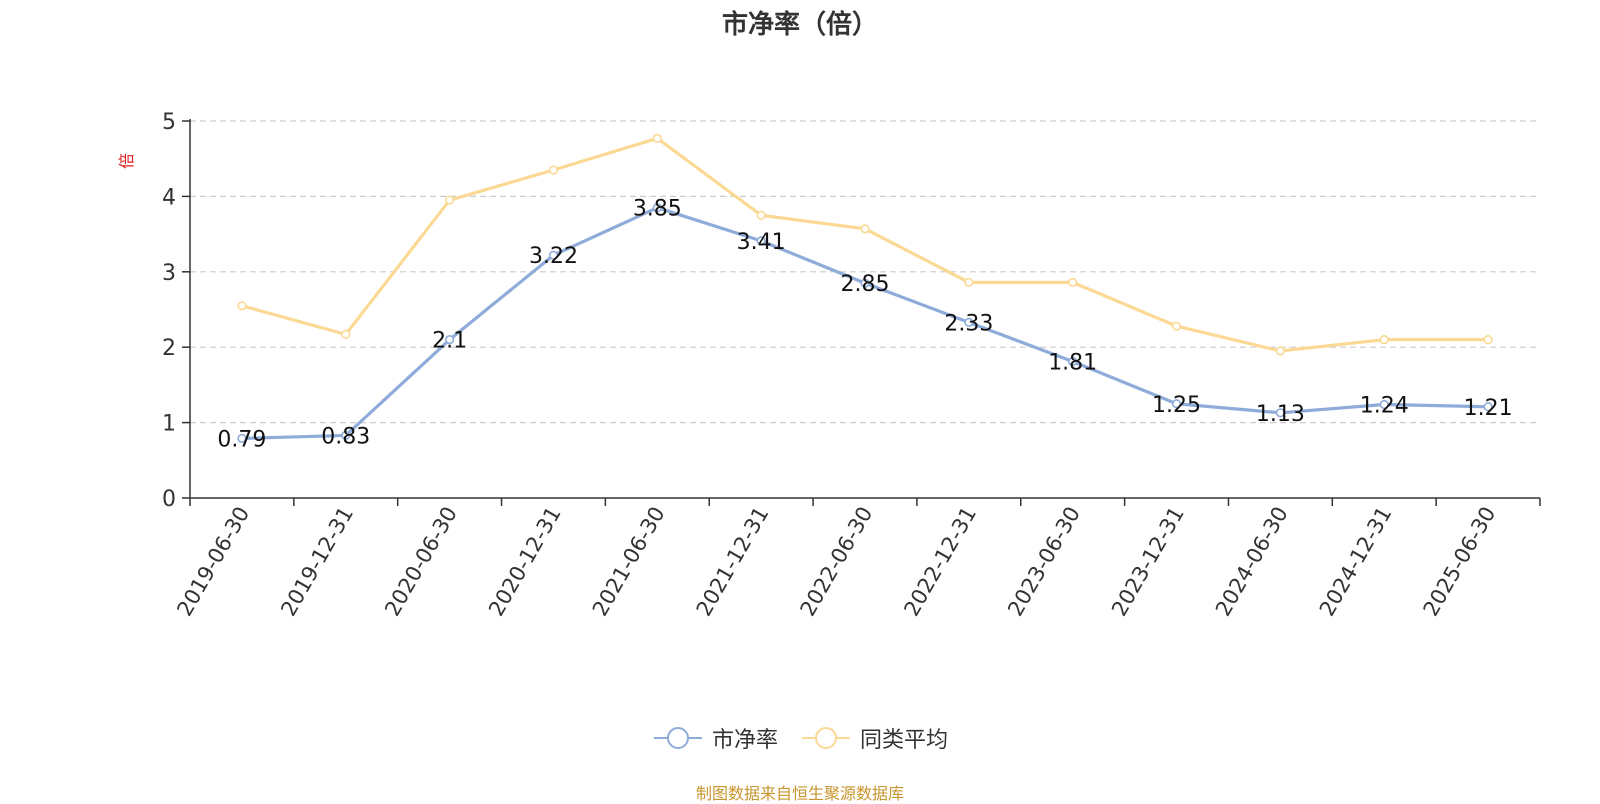 This screenshot has width=1600, height=804. I want to click on data-label: 1.13, so click(1280, 414).